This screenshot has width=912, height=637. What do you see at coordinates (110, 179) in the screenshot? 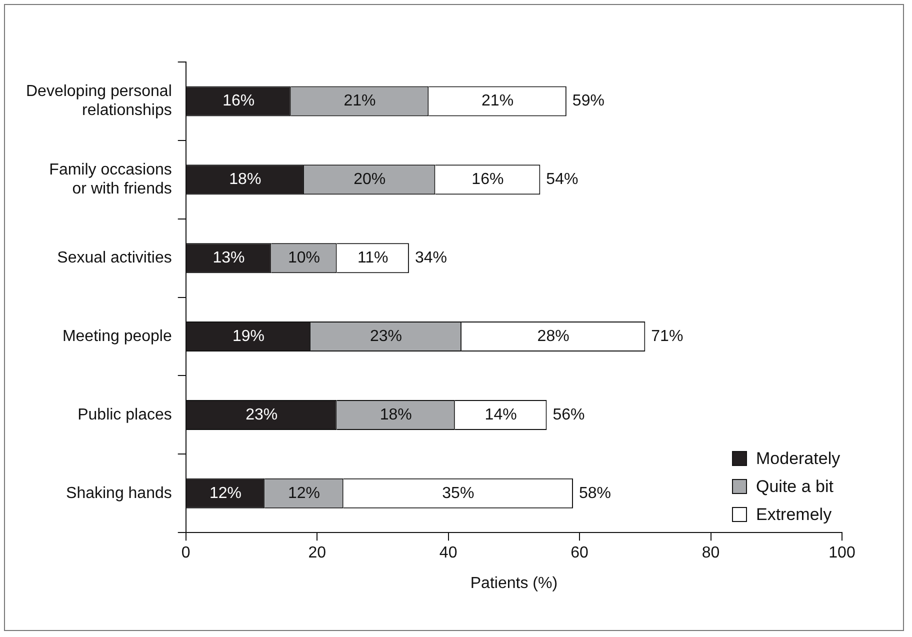
I see `y-tick-label: Family occasions or with friends` at bounding box center [110, 179].